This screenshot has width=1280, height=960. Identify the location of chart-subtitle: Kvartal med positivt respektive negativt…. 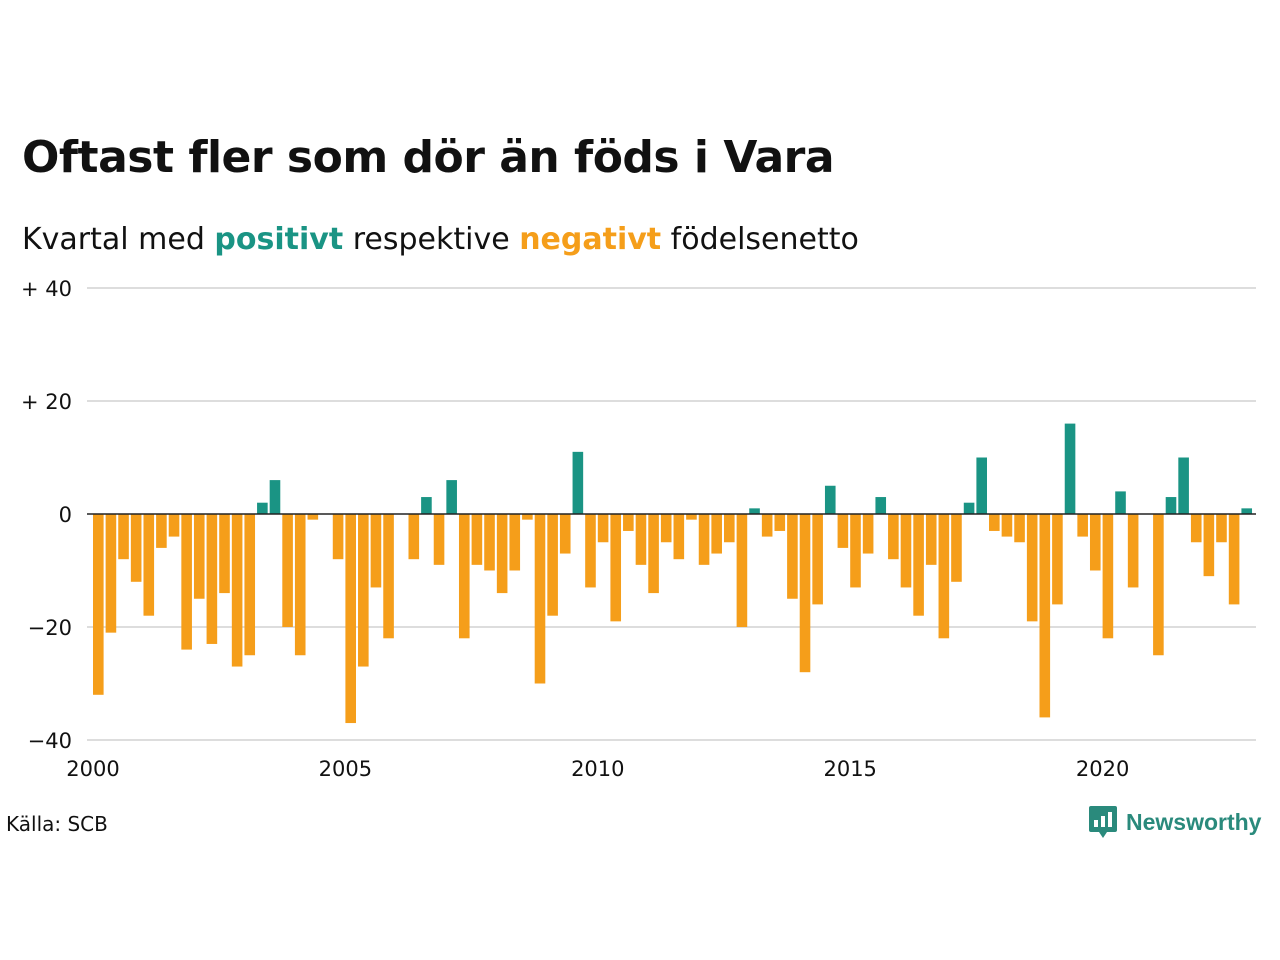
(440, 239).